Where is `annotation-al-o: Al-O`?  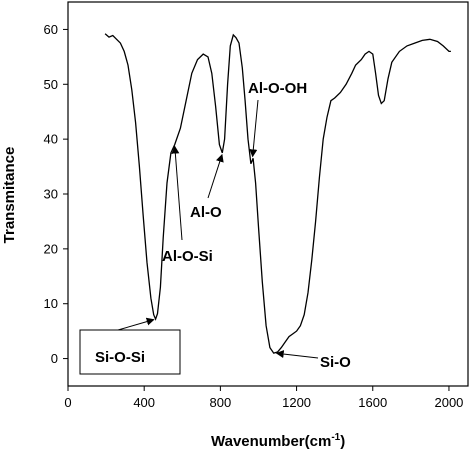
annotation-al-o: Al-O is located at coordinates (207, 187).